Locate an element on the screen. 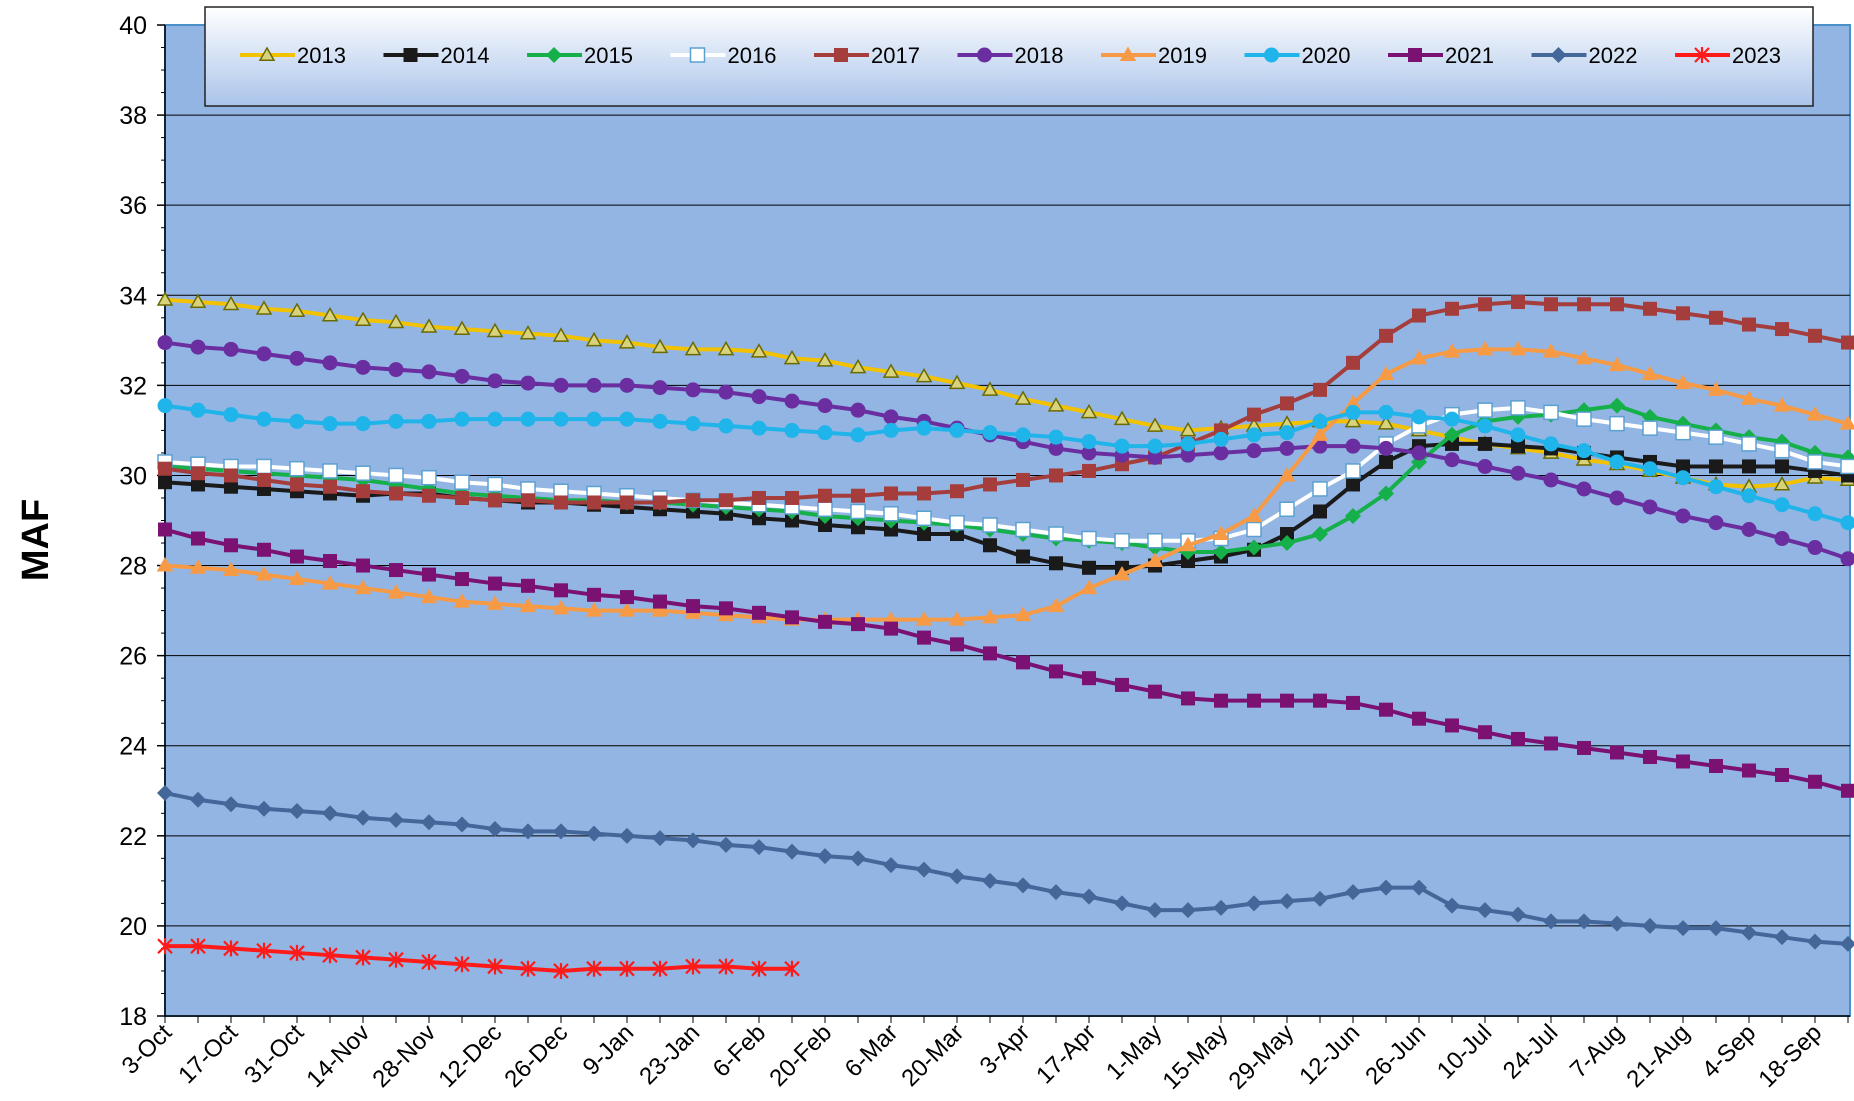  legend-label: 2015 is located at coordinates (608, 55).